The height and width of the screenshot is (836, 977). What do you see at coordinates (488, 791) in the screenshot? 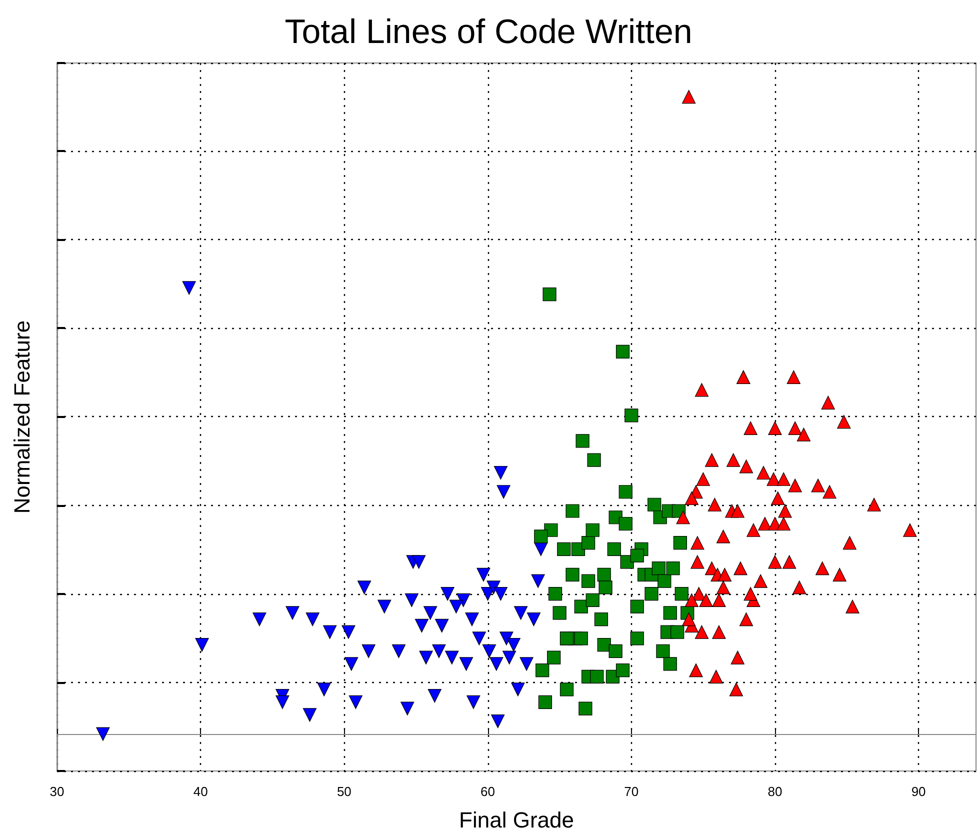
I see `x-tick-label: 60` at bounding box center [488, 791].